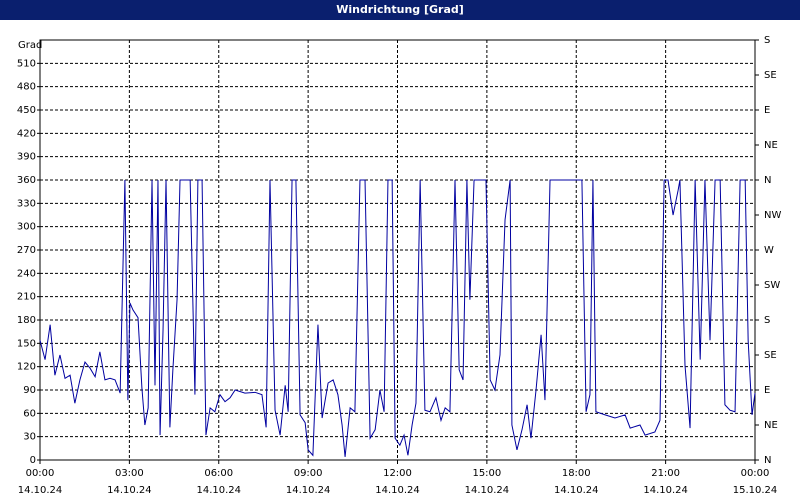 This screenshot has height=500, width=800. What do you see at coordinates (33, 460) in the screenshot?
I see `y-tick-label: 0` at bounding box center [33, 460].